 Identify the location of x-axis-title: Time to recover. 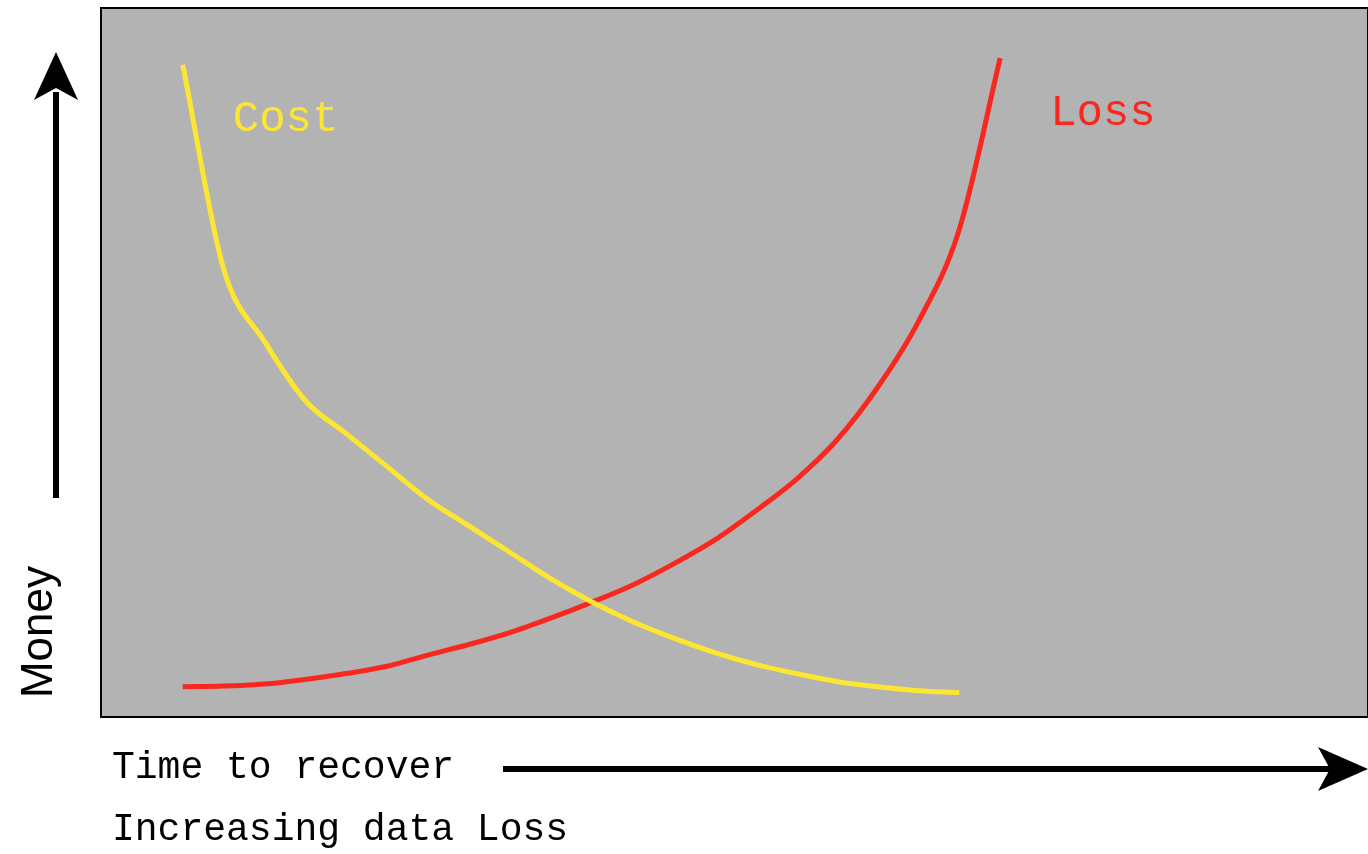
(283, 768).